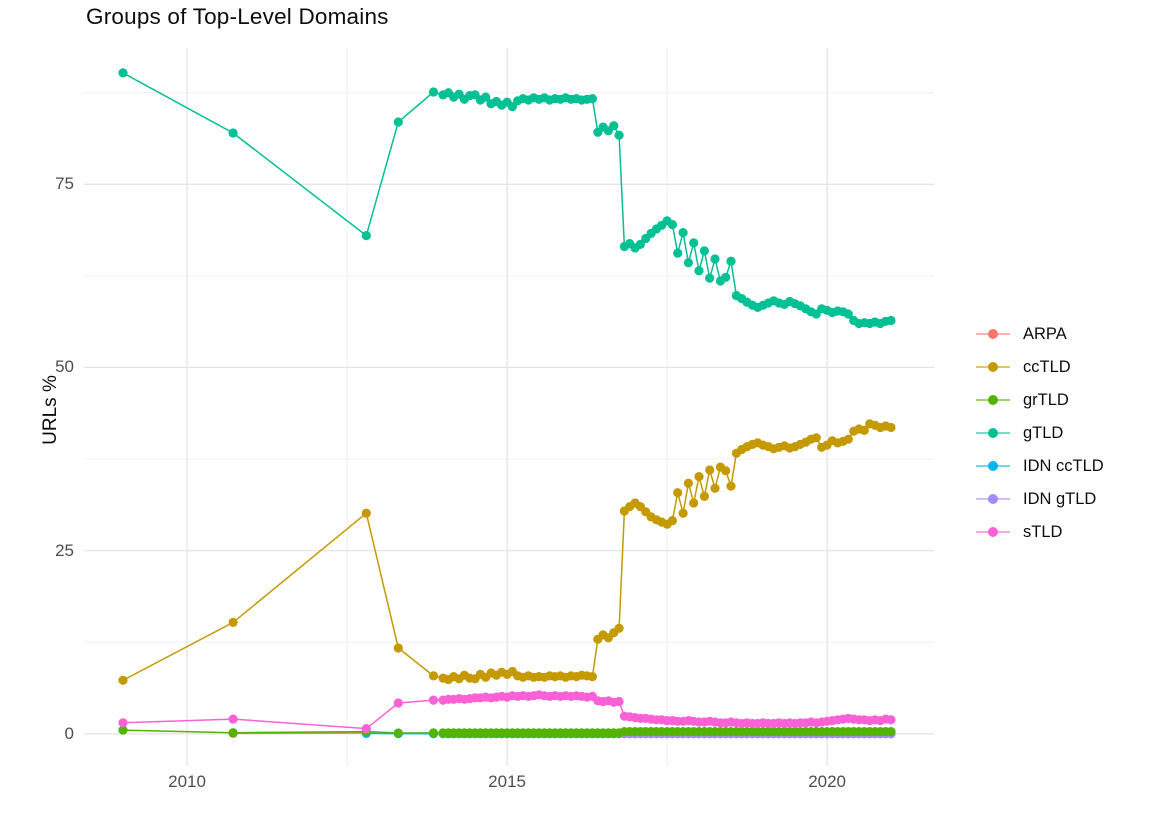 The width and height of the screenshot is (1164, 827). What do you see at coordinates (64, 367) in the screenshot?
I see `y-tick-label: 50` at bounding box center [64, 367].